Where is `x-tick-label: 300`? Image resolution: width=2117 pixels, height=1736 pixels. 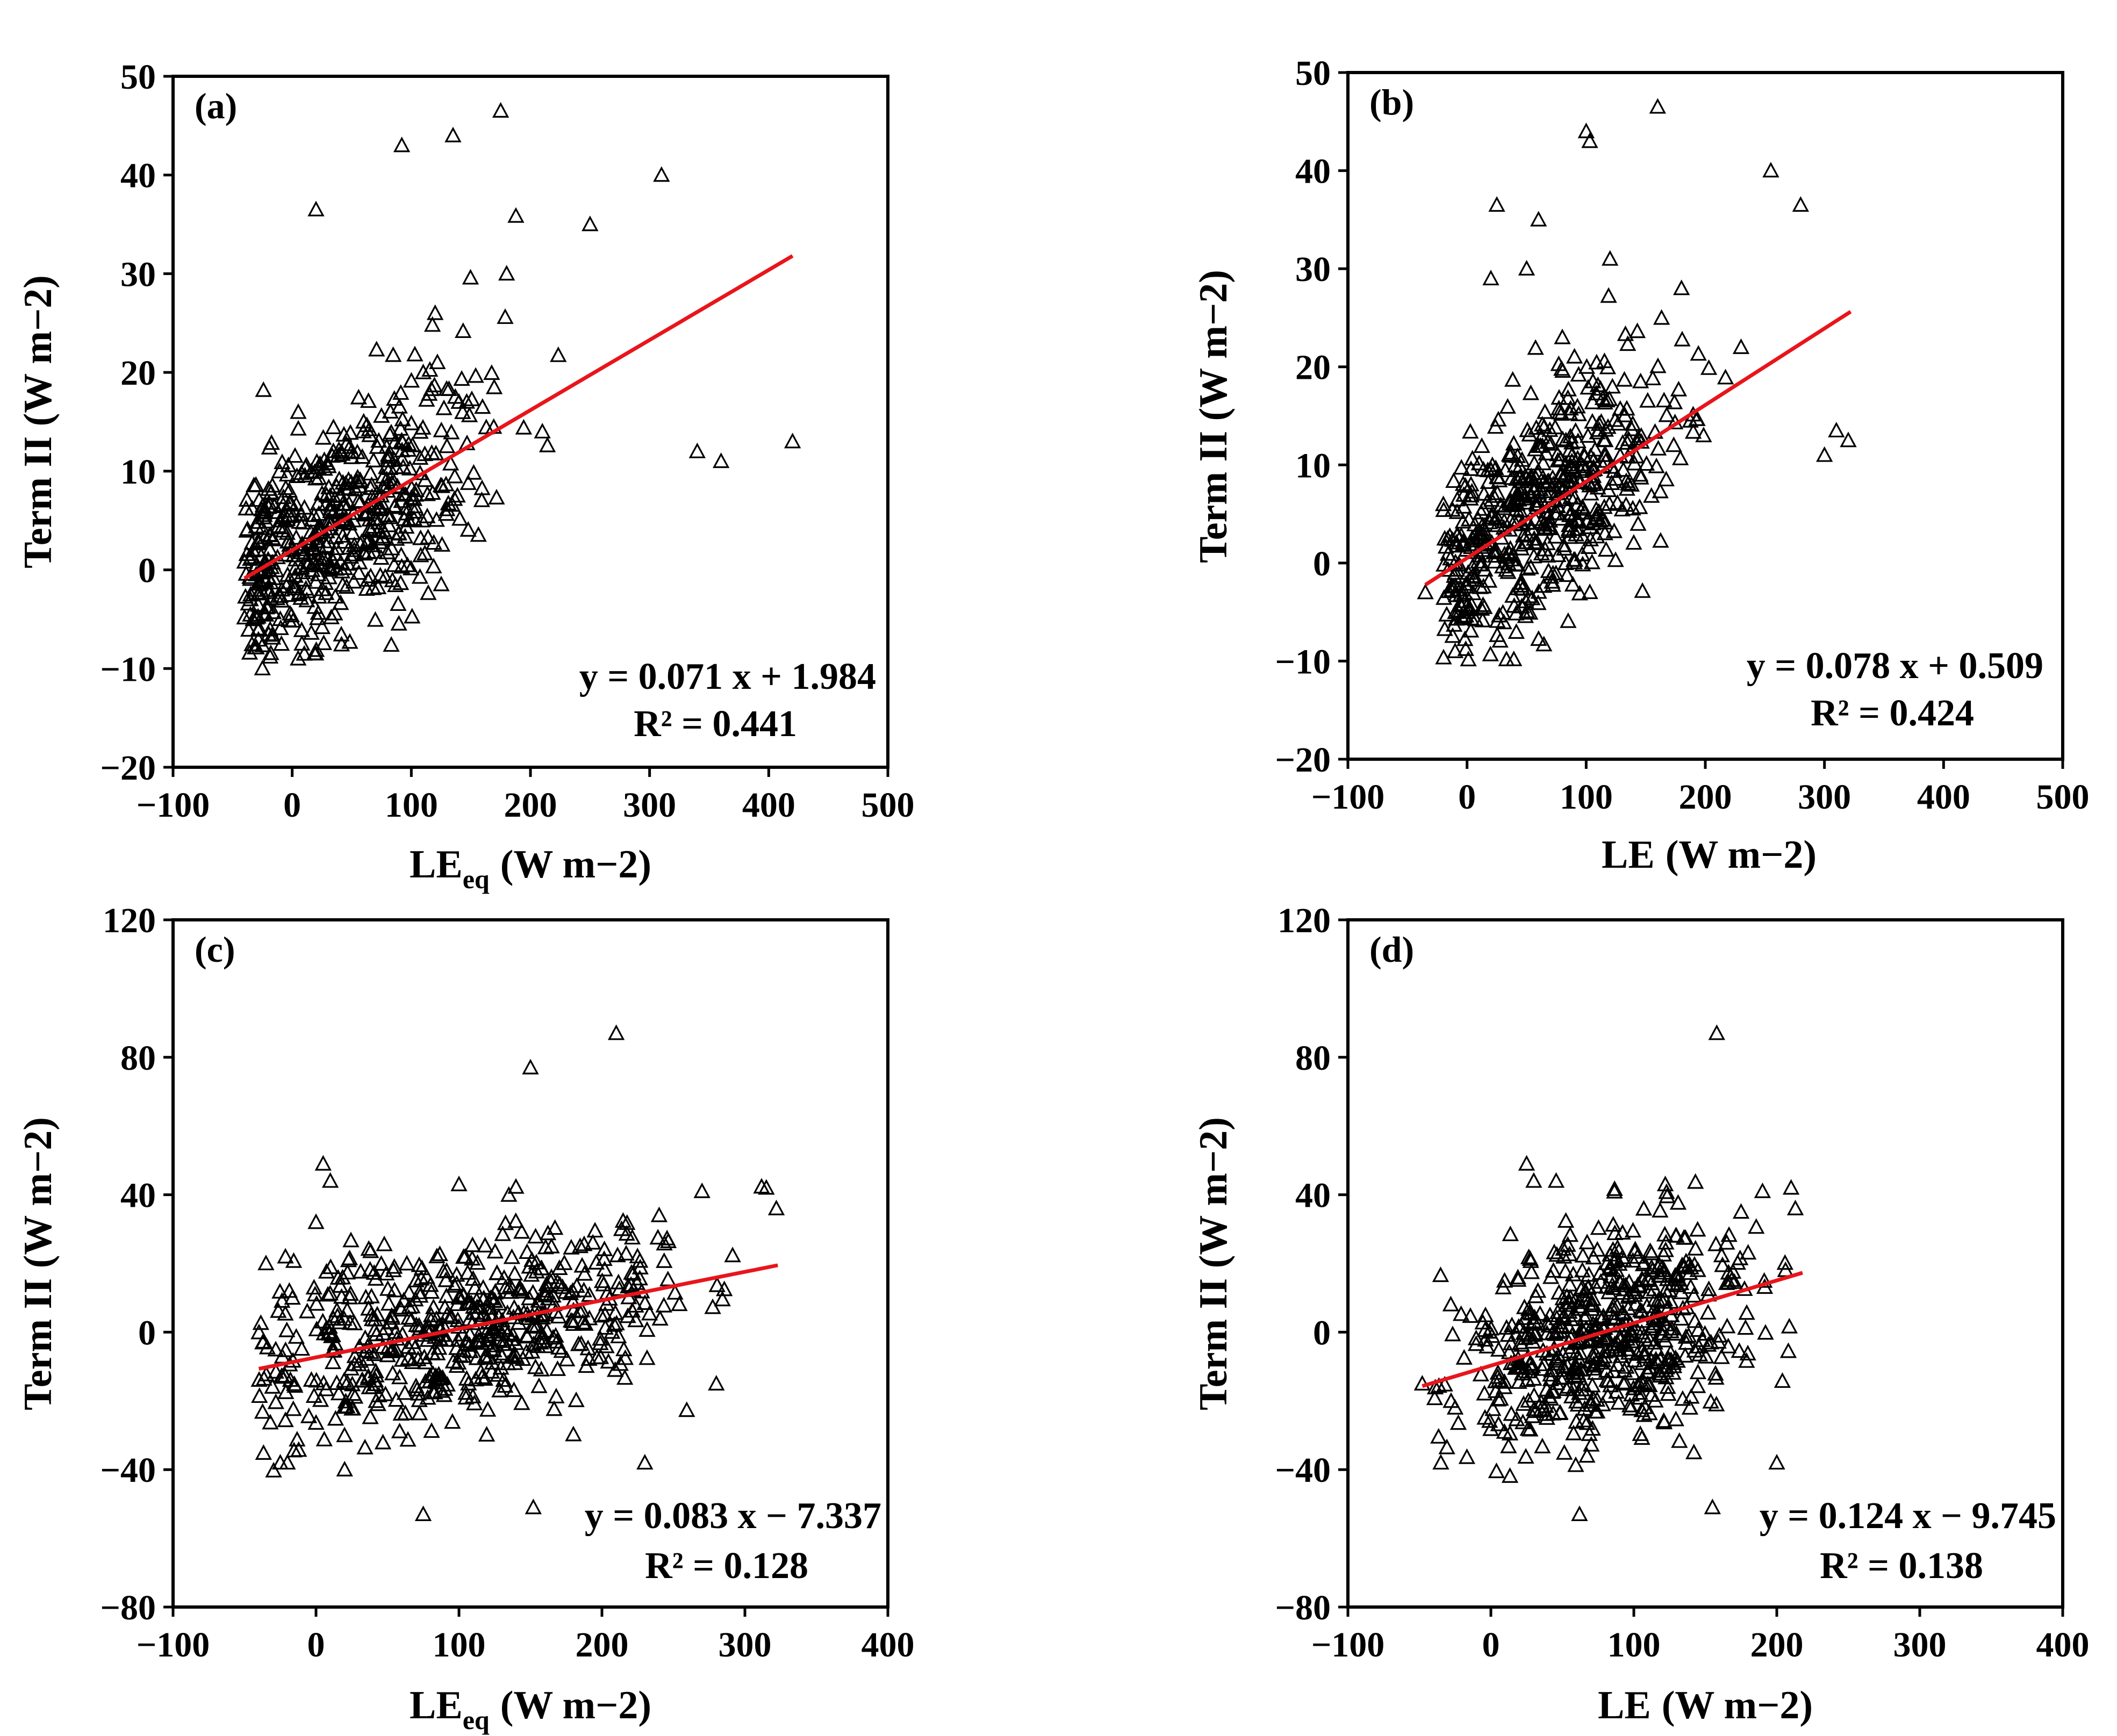 x-tick-label: 300 is located at coordinates (1824, 797).